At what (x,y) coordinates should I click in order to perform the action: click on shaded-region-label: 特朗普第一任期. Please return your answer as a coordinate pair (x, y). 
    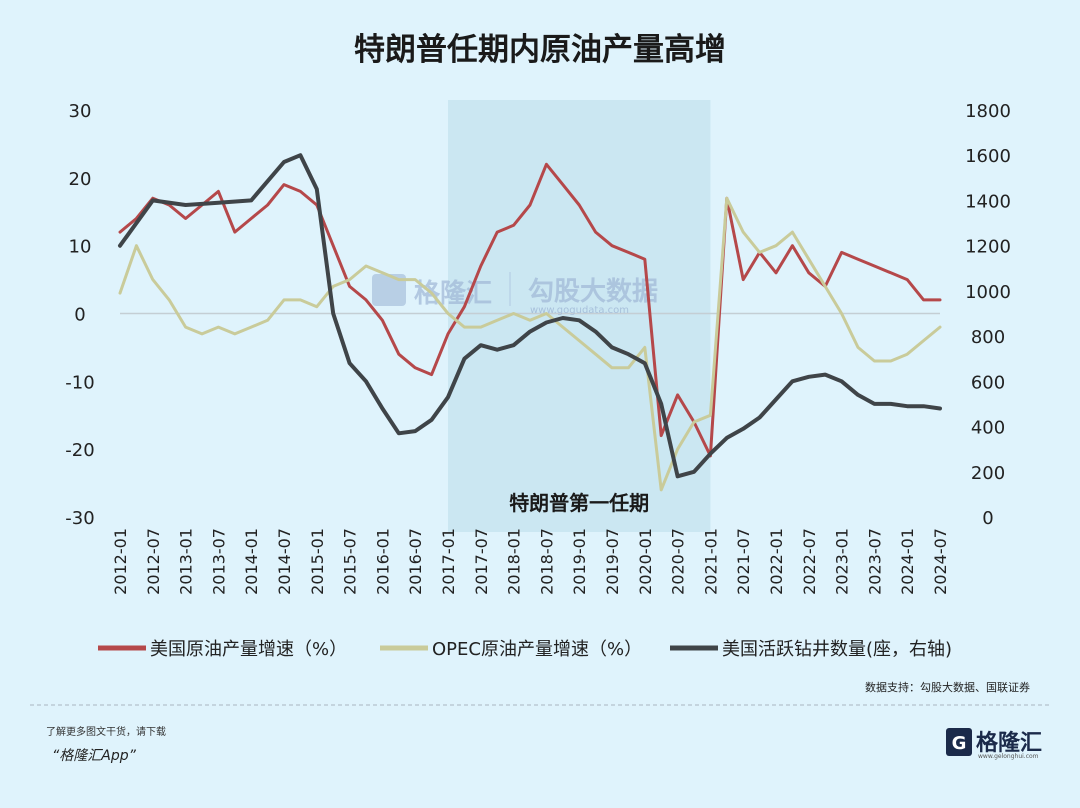
    Looking at the image, I should click on (579, 503).